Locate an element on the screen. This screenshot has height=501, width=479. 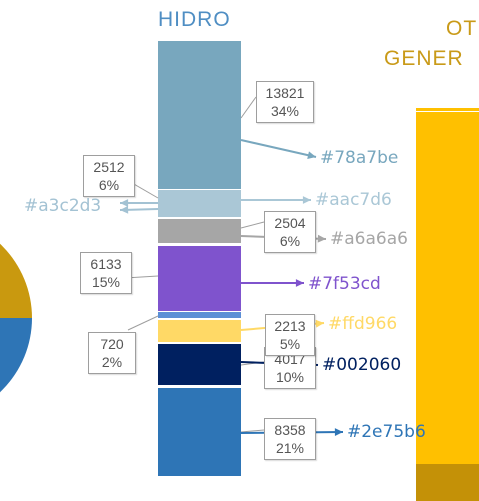
pie-slice-gold is located at coordinates (16, 280).